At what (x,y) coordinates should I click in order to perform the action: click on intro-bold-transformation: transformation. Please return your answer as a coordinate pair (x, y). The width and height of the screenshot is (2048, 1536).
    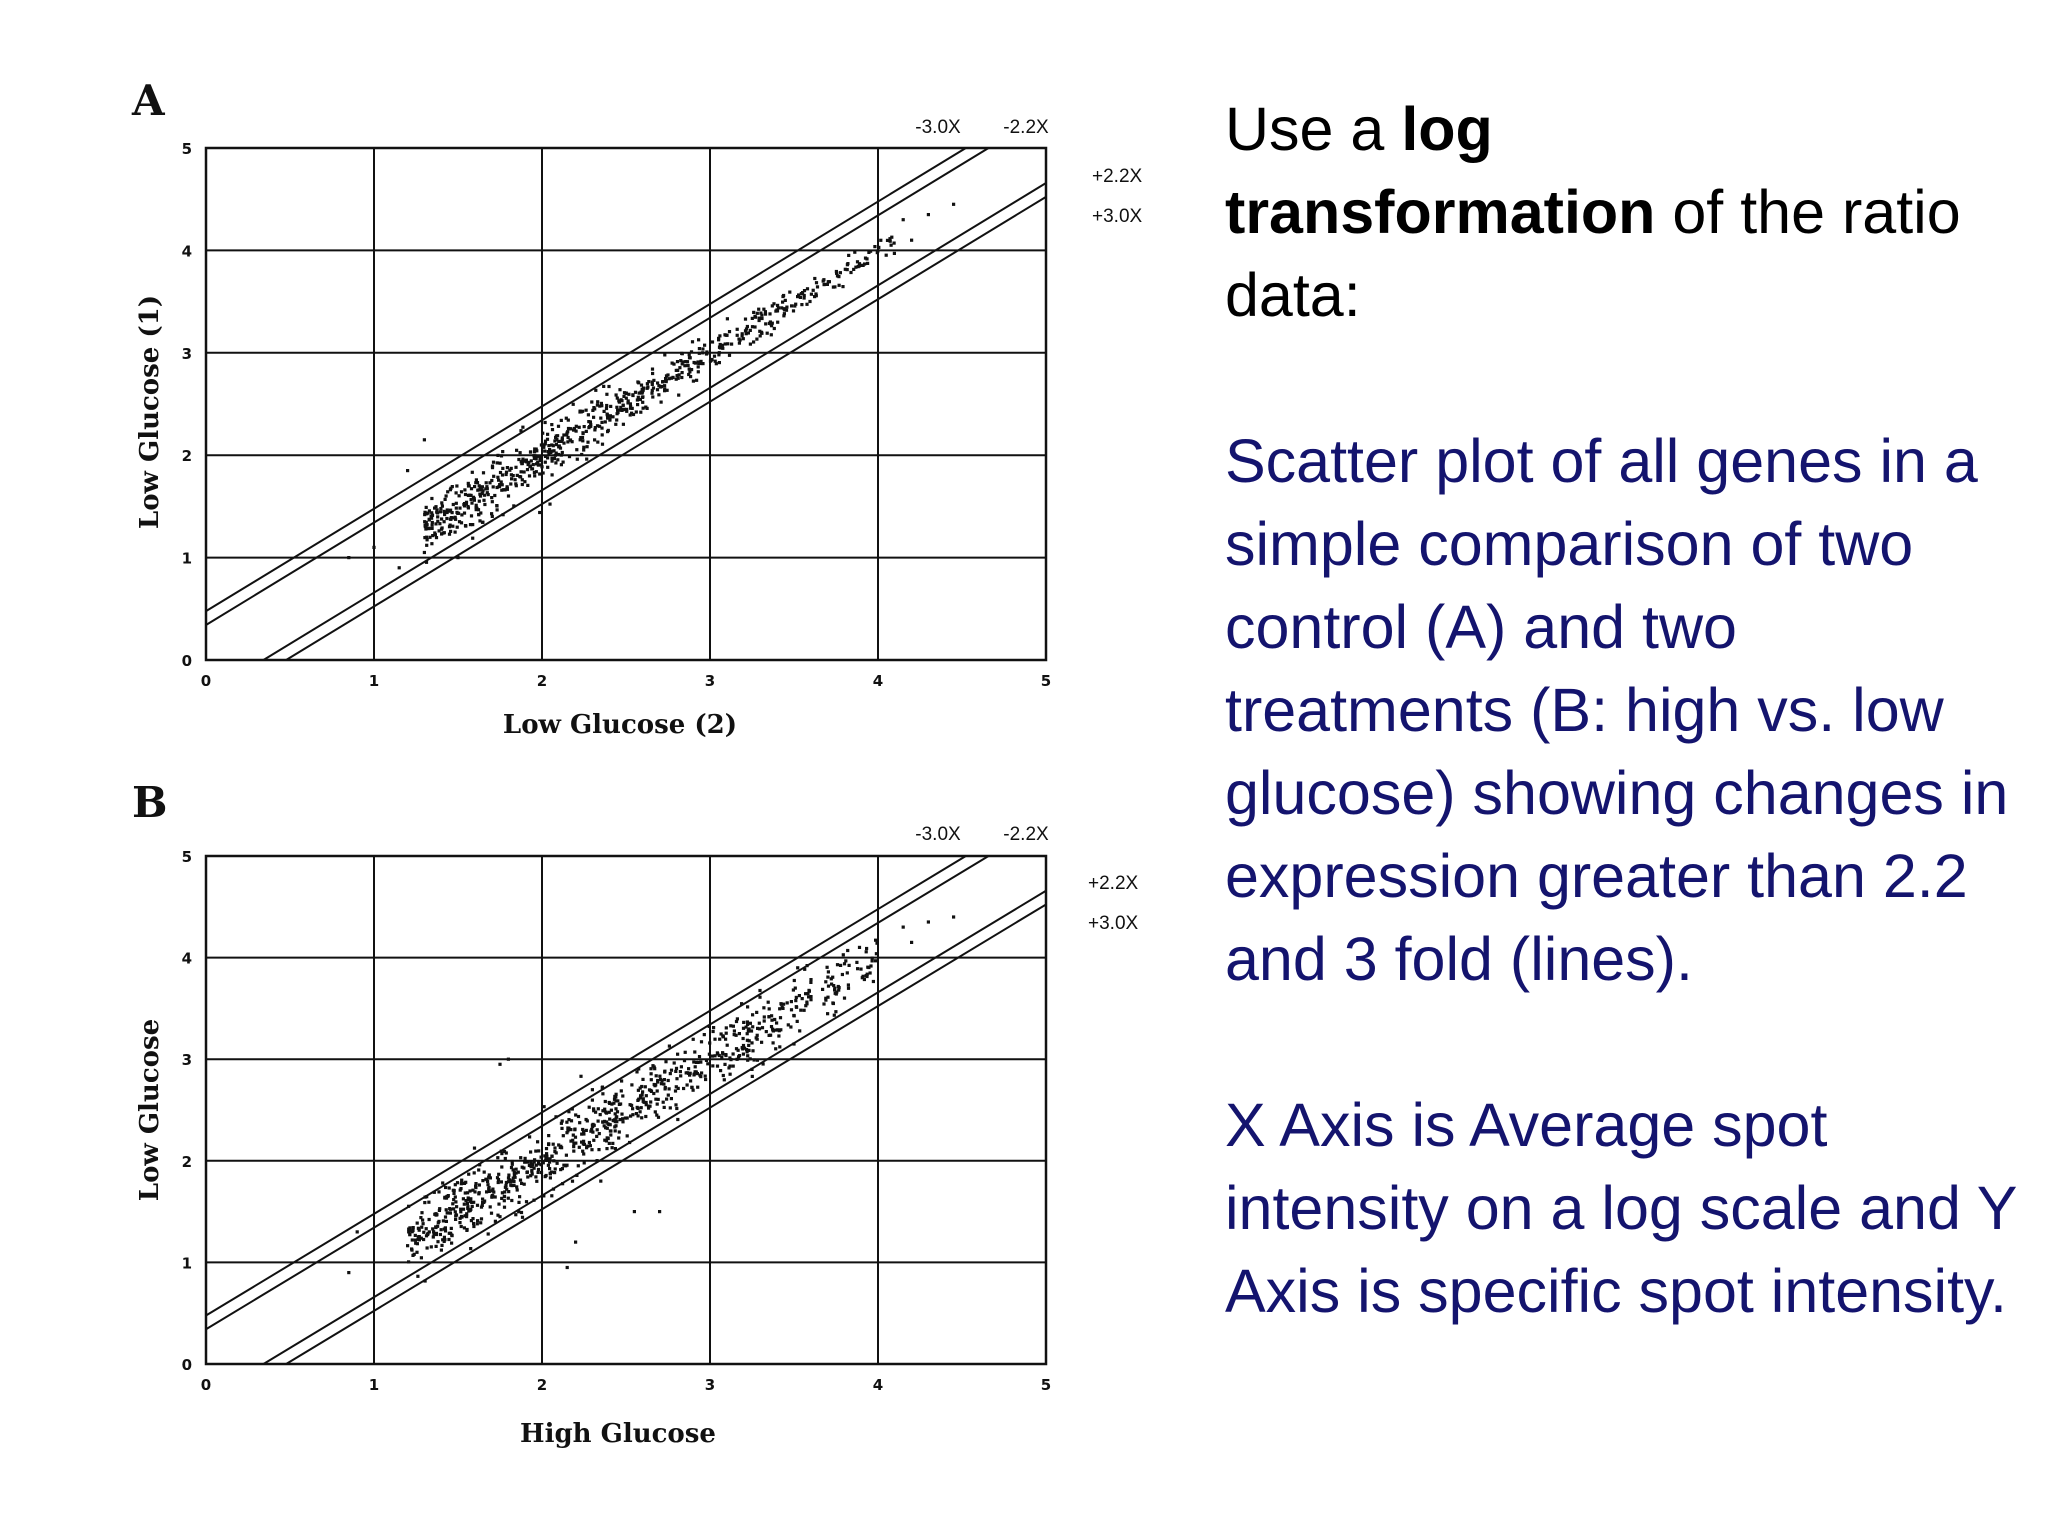
    Looking at the image, I should click on (1440, 212).